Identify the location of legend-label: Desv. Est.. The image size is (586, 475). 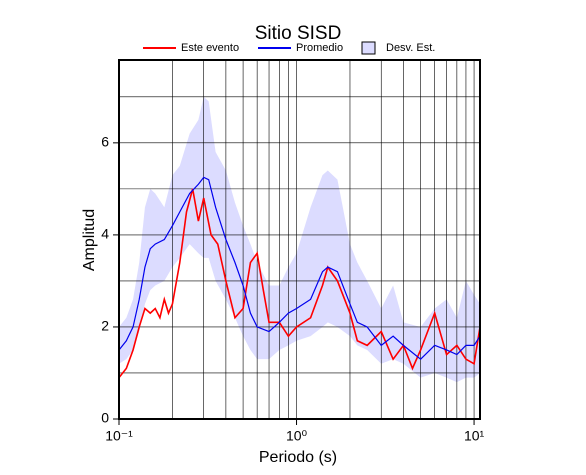
(410, 48).